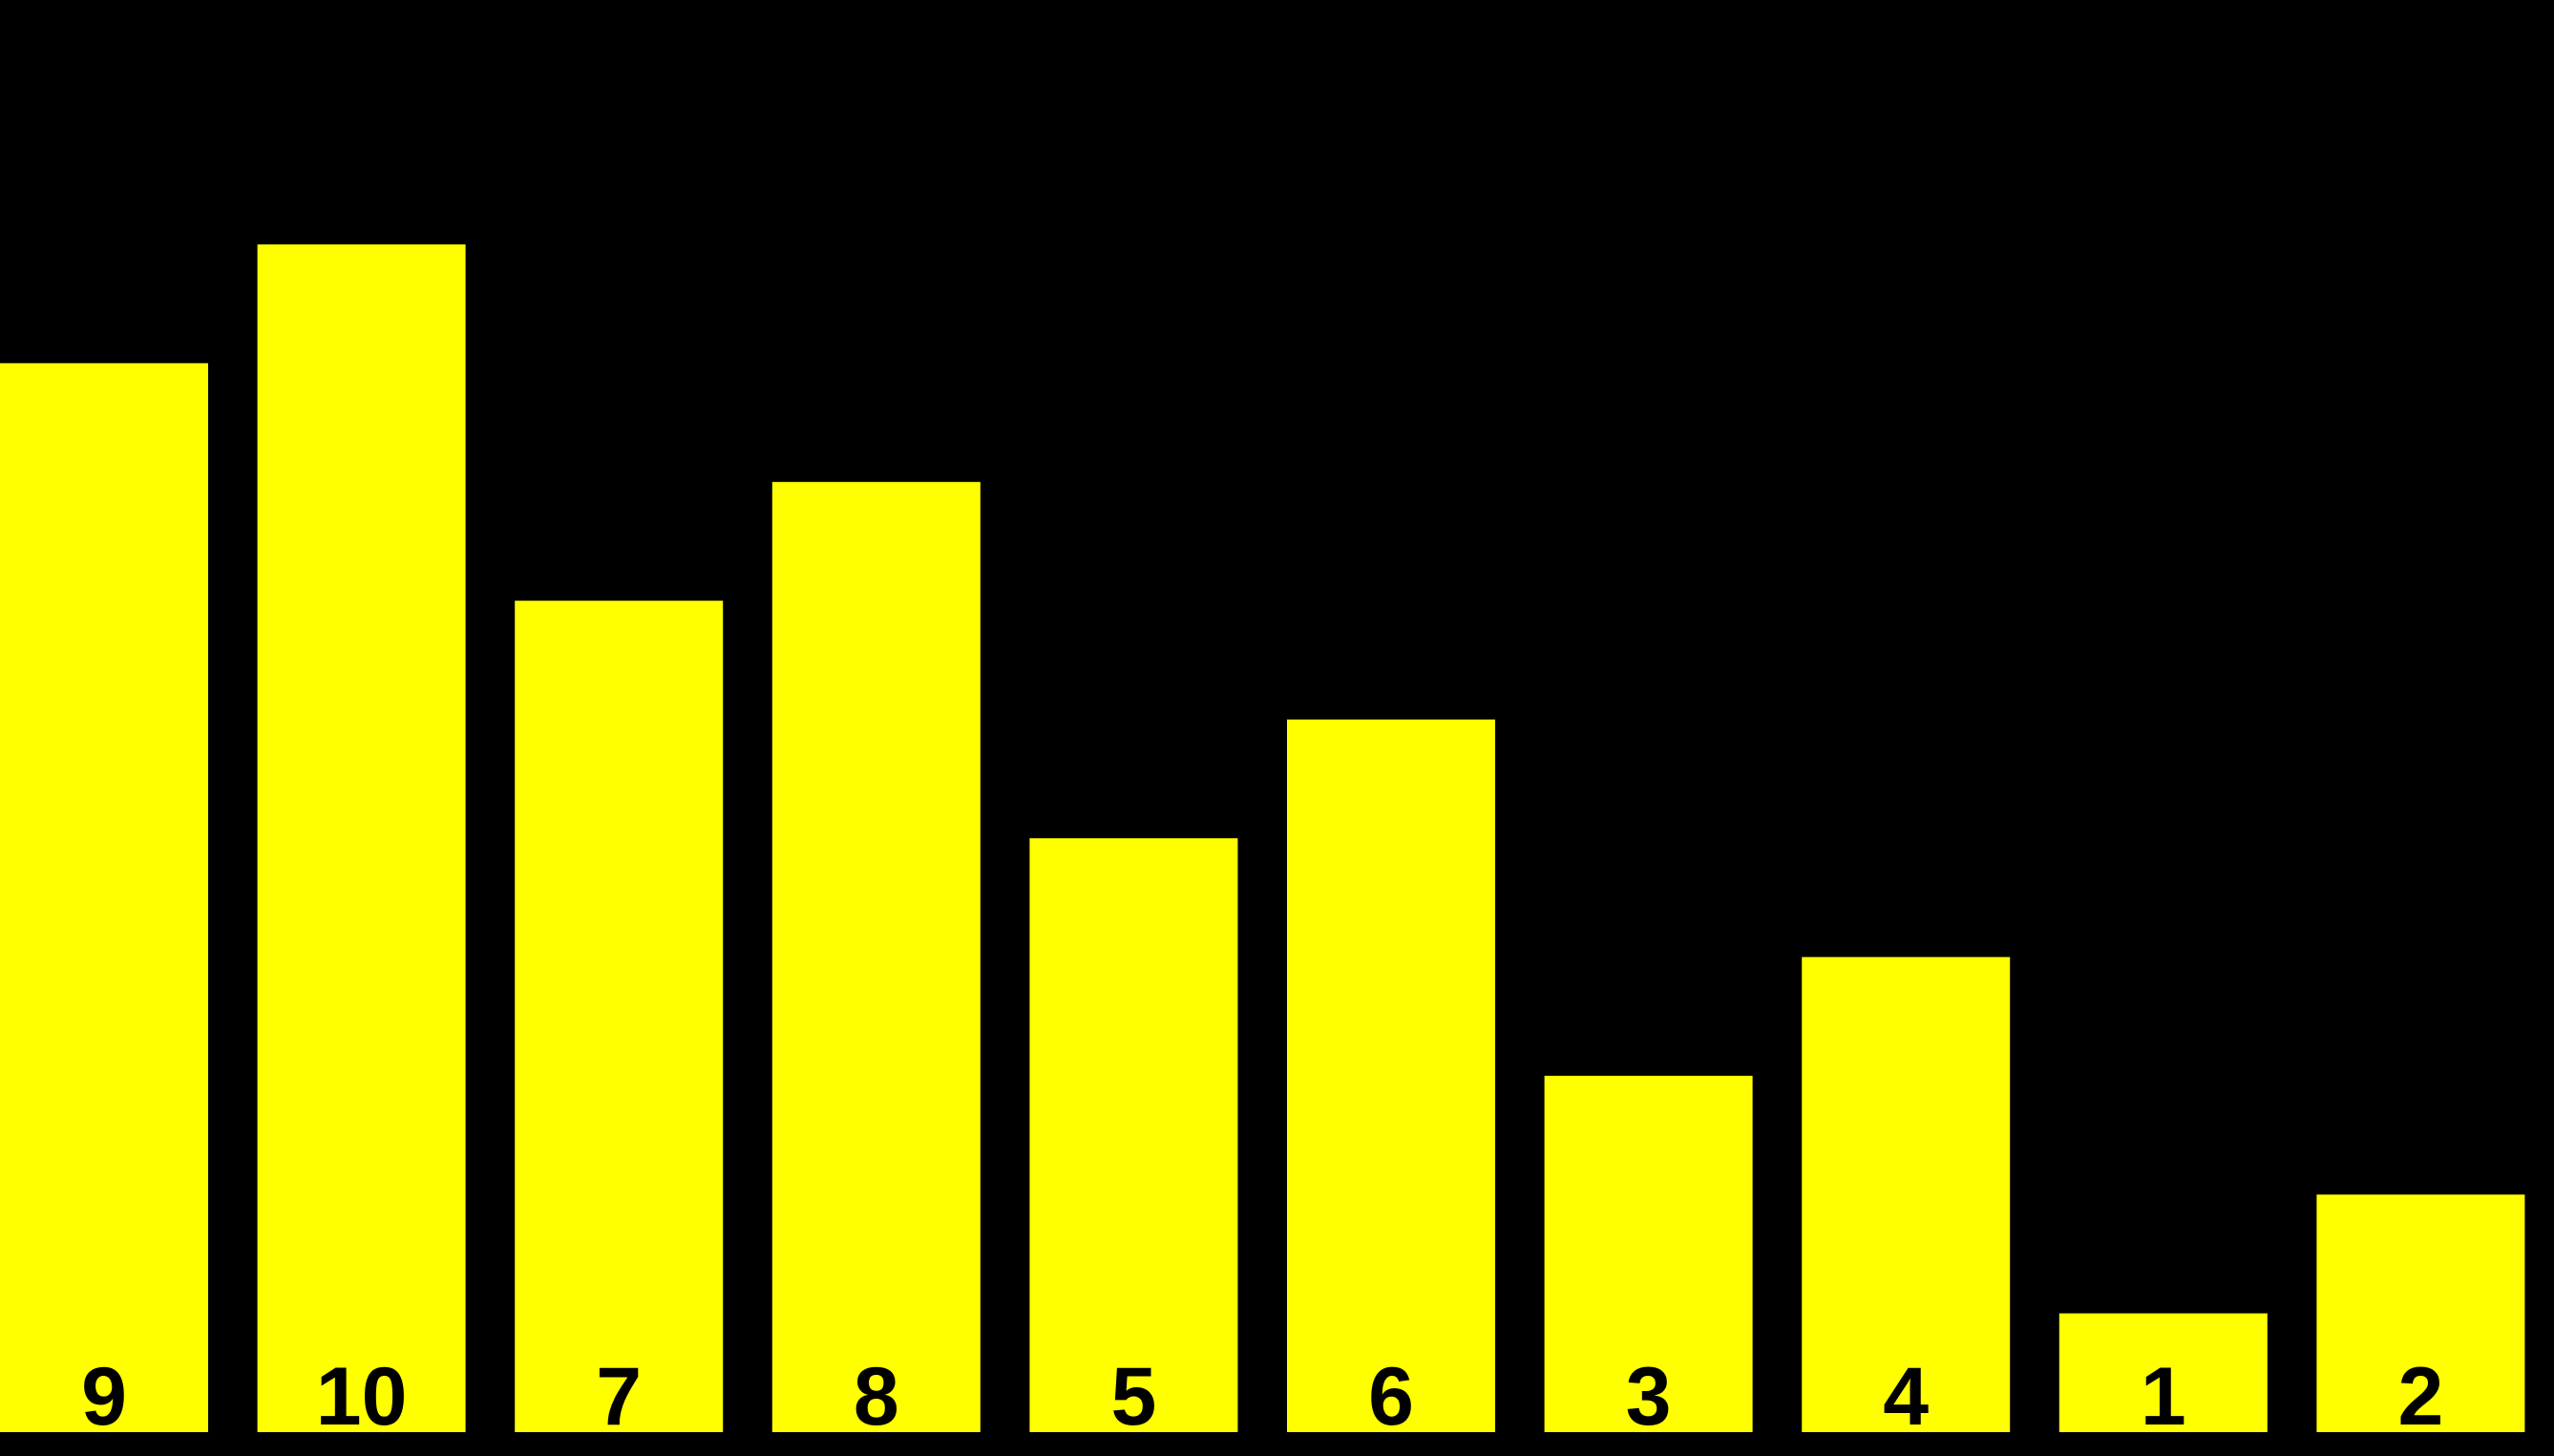 The image size is (2554, 1456). What do you see at coordinates (1133, 1397) in the screenshot?
I see `bar-label-5: 5` at bounding box center [1133, 1397].